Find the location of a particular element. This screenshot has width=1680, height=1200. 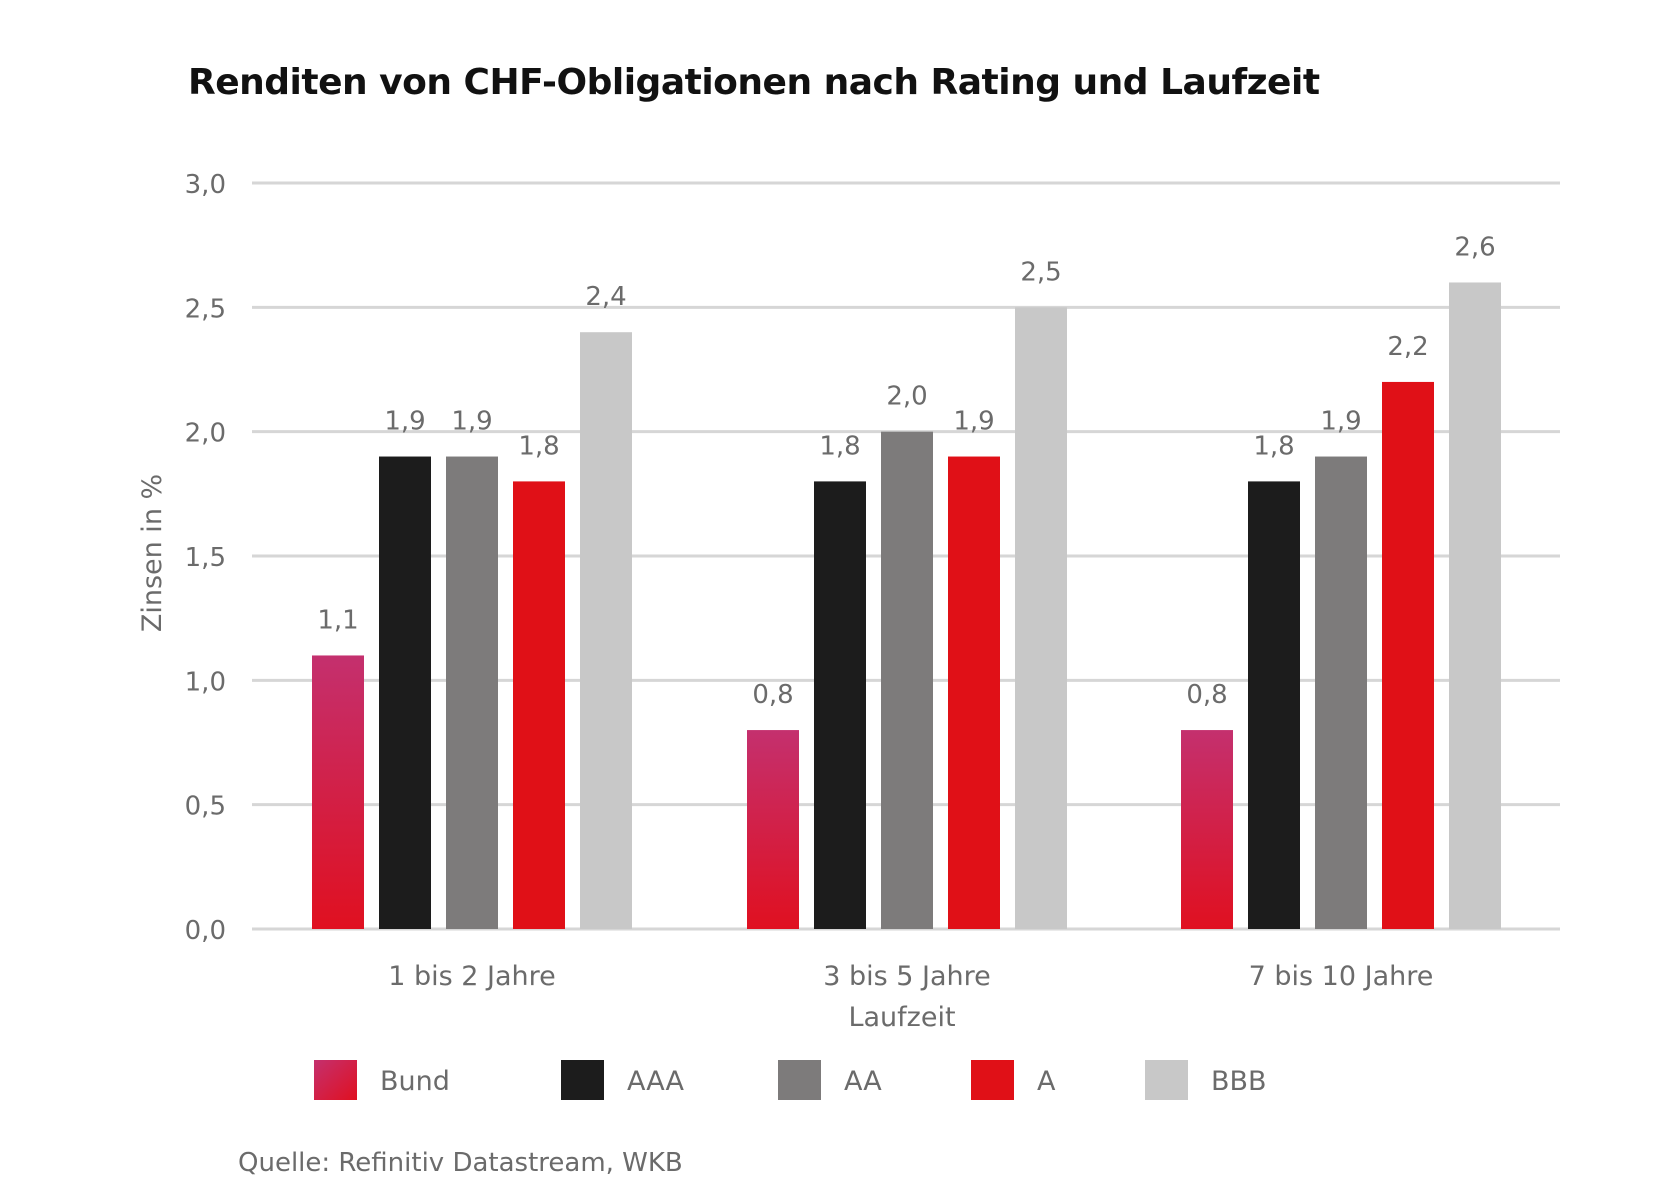

y-axis-ticks: 0,0 0,5 1,0 1,5 2,0 2,5 3,0 is located at coordinates (205, 558).